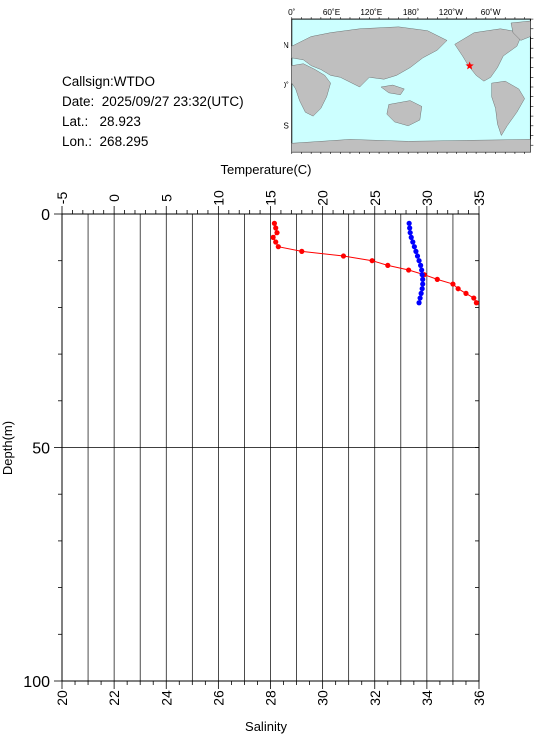  I want to click on temperature-tick-label: -5, so click(62, 198).